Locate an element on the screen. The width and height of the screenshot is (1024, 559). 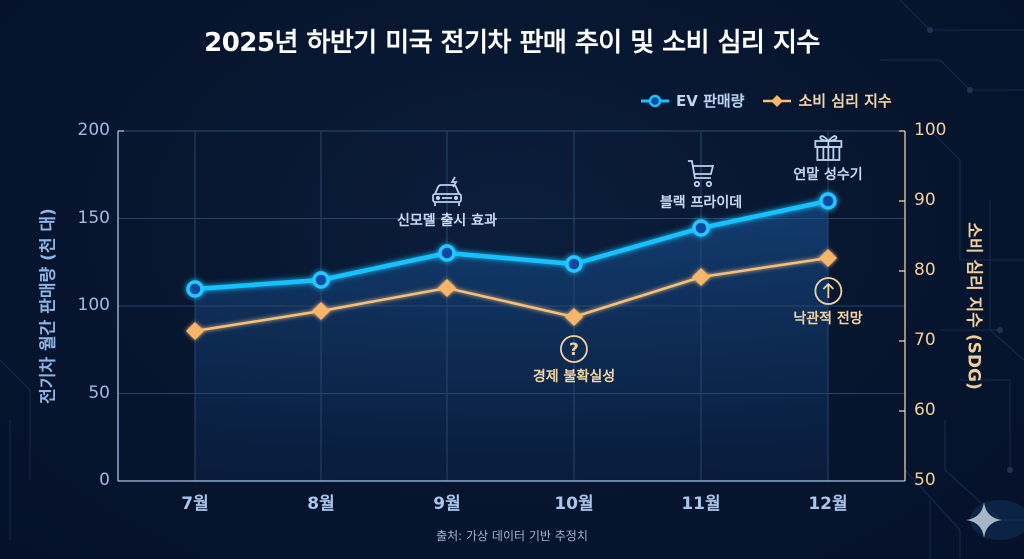
arrow-up-circle-icon is located at coordinates (828, 291).